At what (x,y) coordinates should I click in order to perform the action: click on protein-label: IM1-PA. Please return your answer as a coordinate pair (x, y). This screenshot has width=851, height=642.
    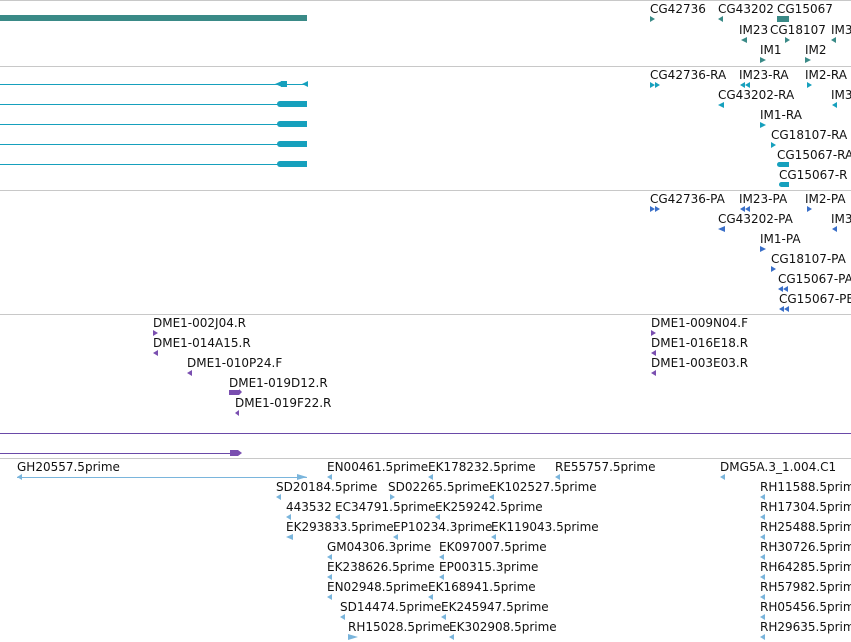
    Looking at the image, I should click on (780, 239).